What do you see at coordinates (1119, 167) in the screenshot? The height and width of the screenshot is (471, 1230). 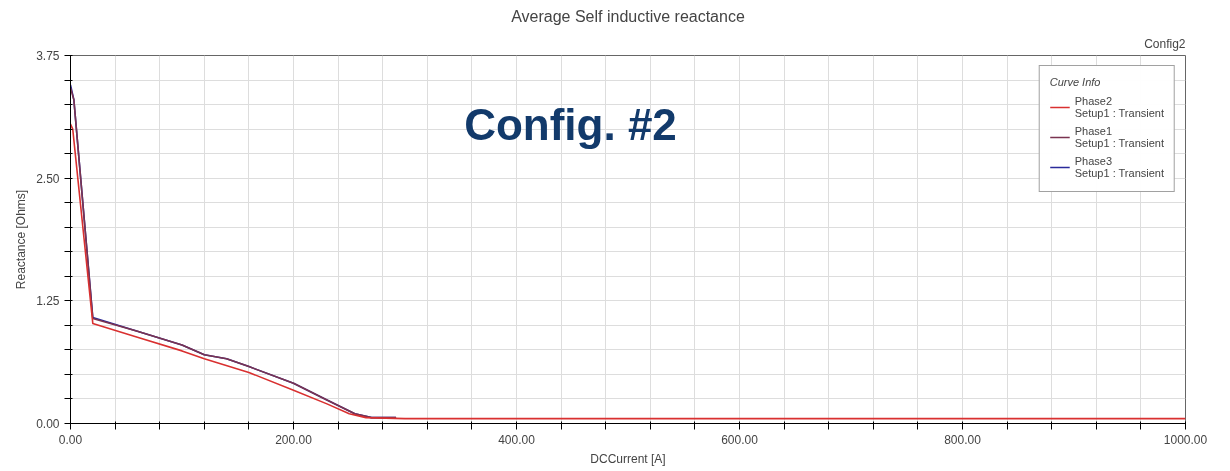 I see `legend-label: Phase3 Setup1 : Transient` at bounding box center [1119, 167].